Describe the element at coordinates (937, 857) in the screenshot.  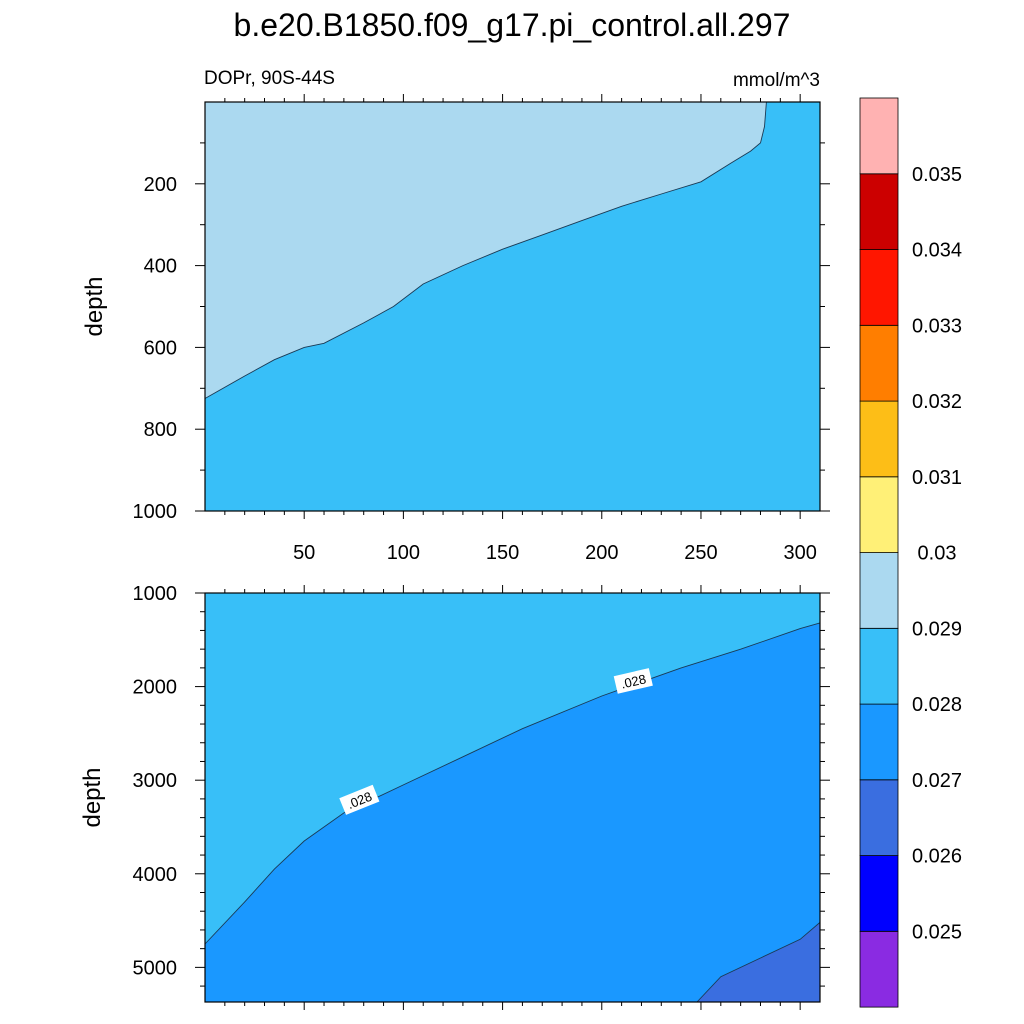
I see `colorbar-label: 0.026` at that location.